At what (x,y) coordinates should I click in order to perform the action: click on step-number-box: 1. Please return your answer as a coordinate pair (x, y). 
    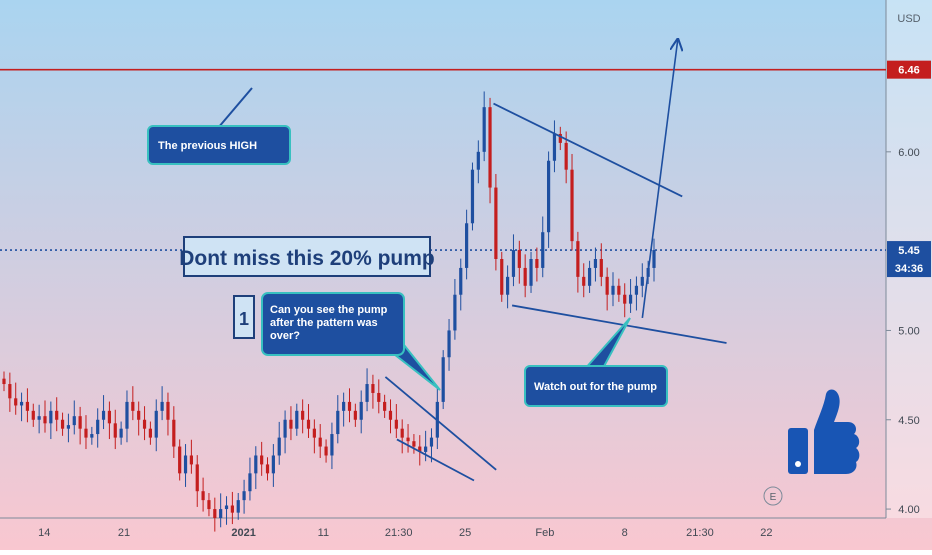
    Looking at the image, I should click on (244, 317).